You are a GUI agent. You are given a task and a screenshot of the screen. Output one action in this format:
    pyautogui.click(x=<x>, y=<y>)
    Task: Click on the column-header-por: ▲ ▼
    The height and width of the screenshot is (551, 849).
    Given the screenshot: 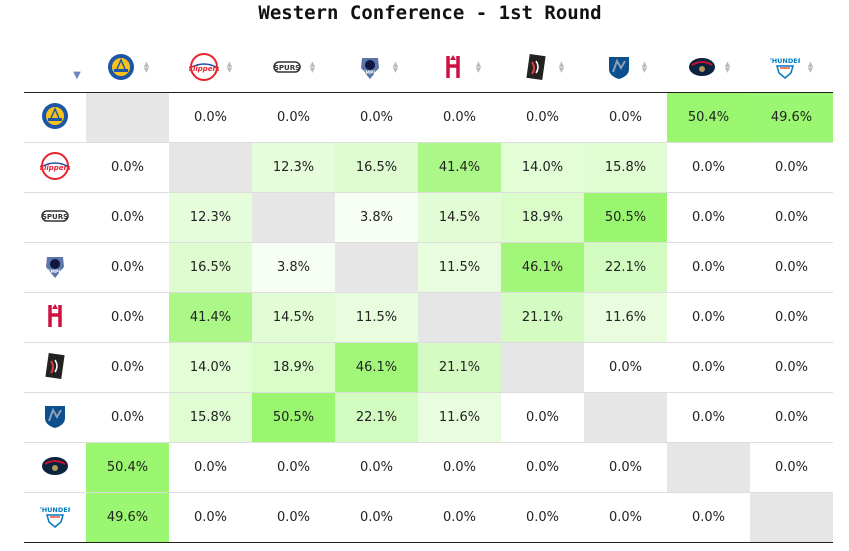 What is the action you would take?
    pyautogui.click(x=542, y=67)
    